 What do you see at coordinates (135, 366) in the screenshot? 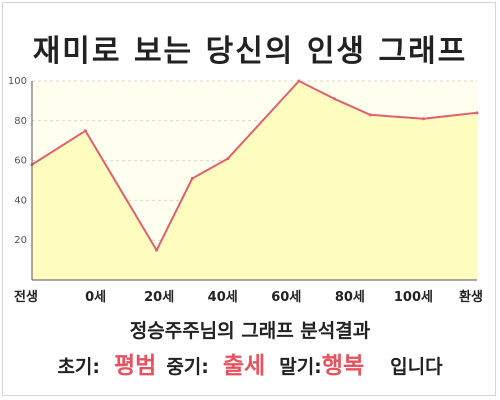
I see `early-value: 평범` at bounding box center [135, 366].